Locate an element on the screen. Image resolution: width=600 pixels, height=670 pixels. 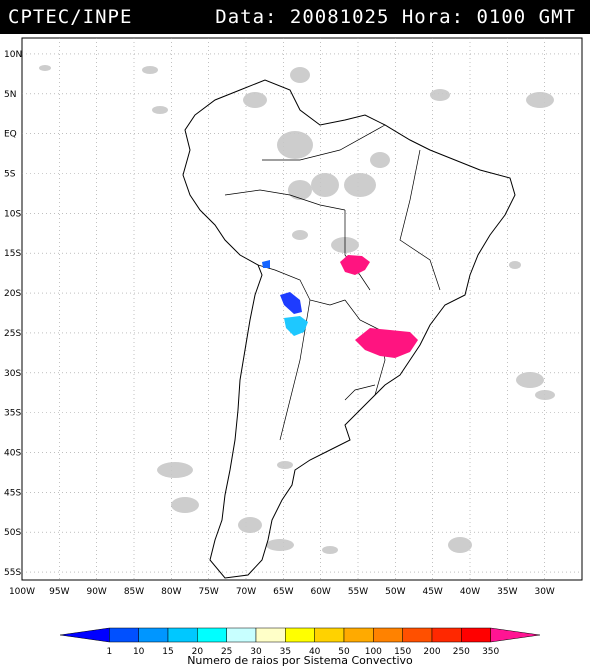
colorbar-tick-label: 100 is located at coordinates (373, 652).